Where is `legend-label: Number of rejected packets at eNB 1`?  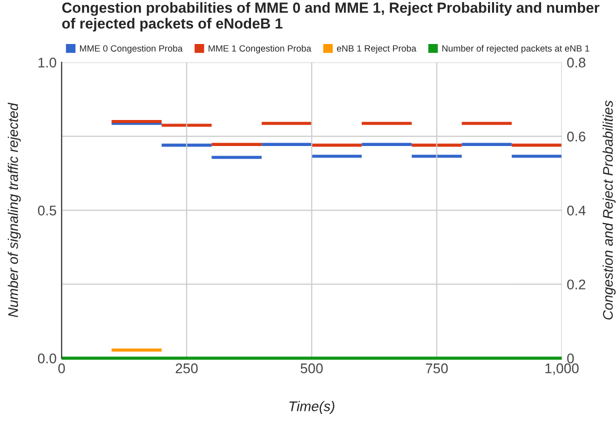
legend-label: Number of rejected packets at eNB 1 is located at coordinates (516, 49).